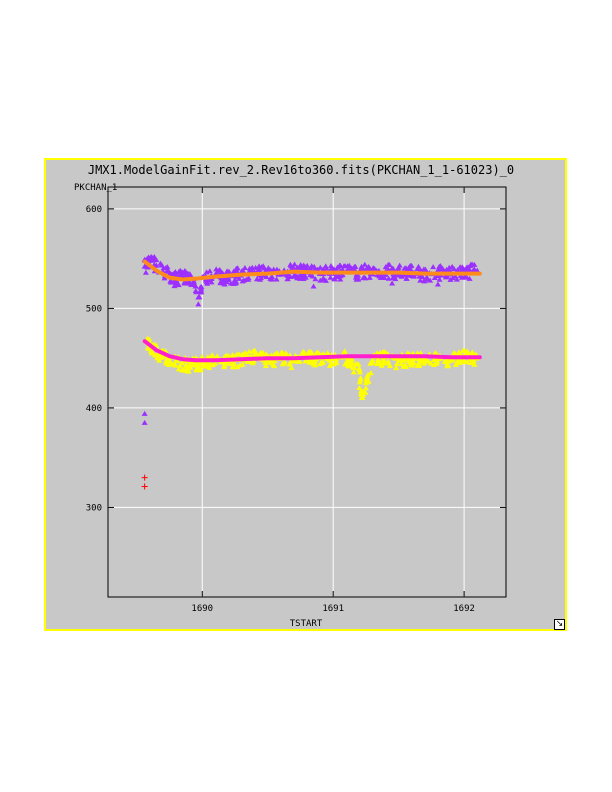 Image resolution: width=612 pixels, height=792 pixels. What do you see at coordinates (559, 624) in the screenshot?
I see `resize-corner-icon: ↘` at bounding box center [559, 624].